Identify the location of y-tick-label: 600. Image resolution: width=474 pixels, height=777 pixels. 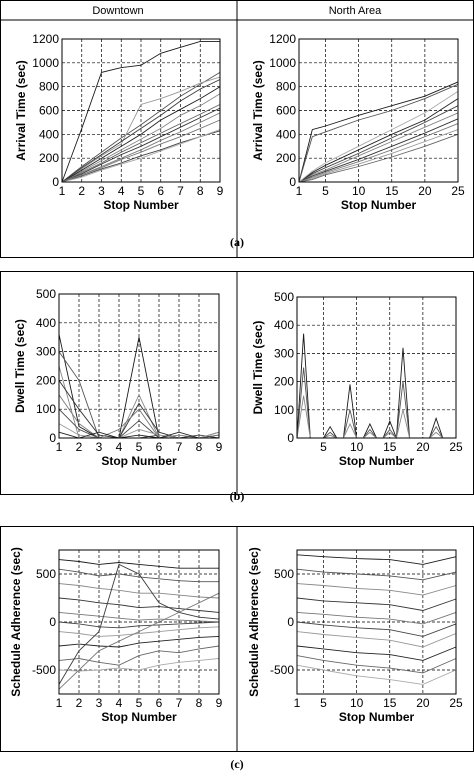
(286, 111).